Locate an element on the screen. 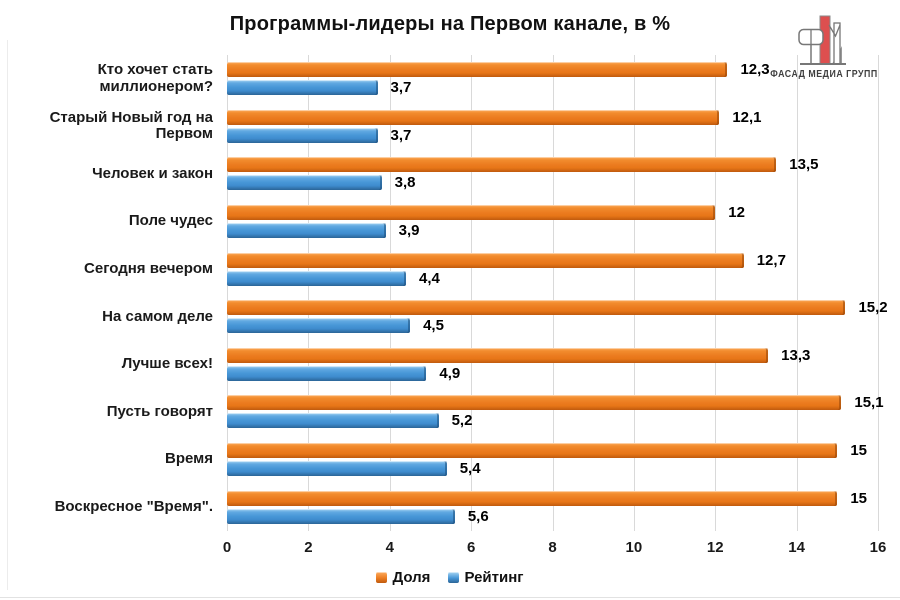  bar-line: 3,8 is located at coordinates (552, 183).